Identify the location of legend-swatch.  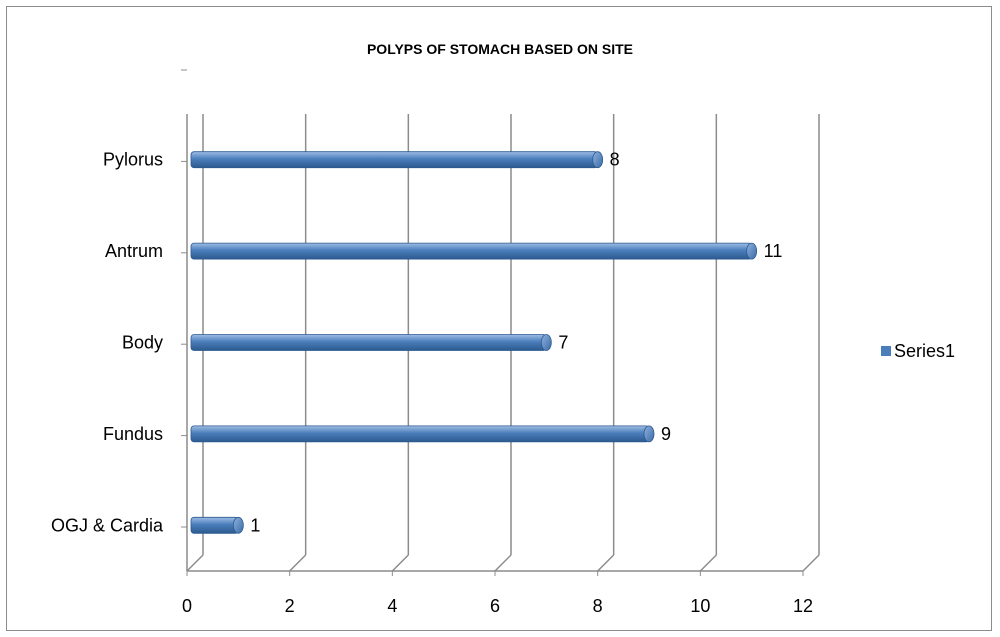
(886, 351).